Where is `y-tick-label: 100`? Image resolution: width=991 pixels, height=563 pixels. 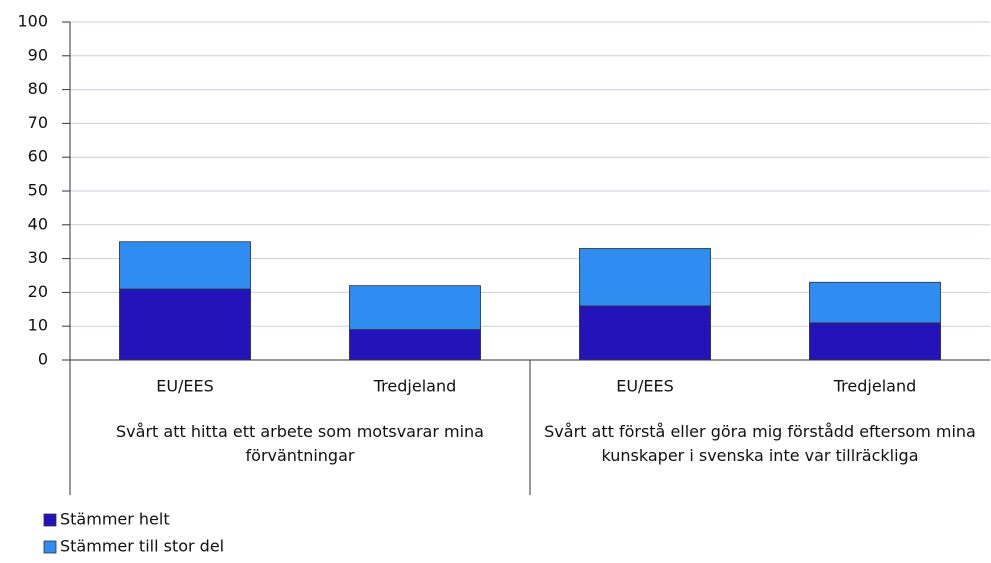
y-tick-label: 100 is located at coordinates (32, 21).